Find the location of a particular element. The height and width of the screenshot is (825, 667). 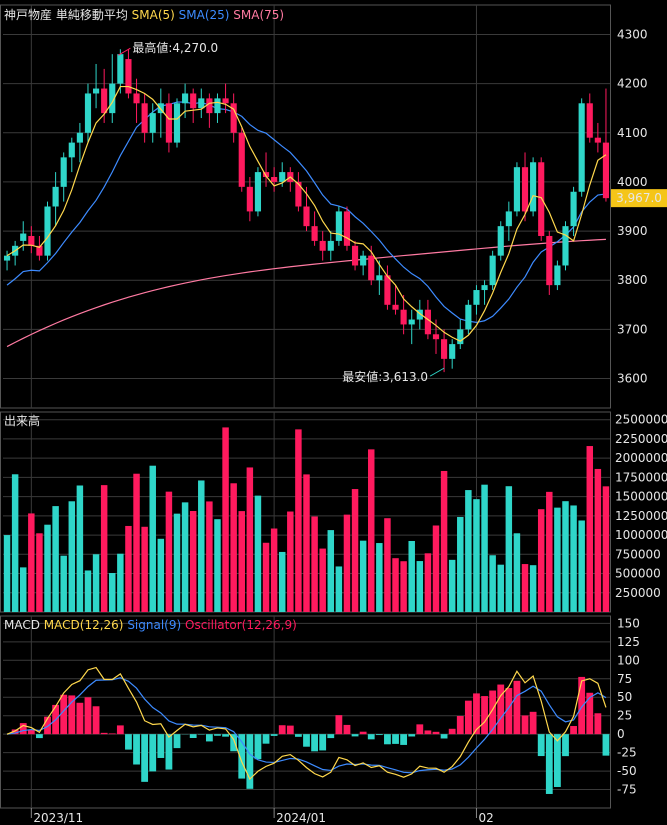

volume-tick-label: 2500000 is located at coordinates (641, 420).